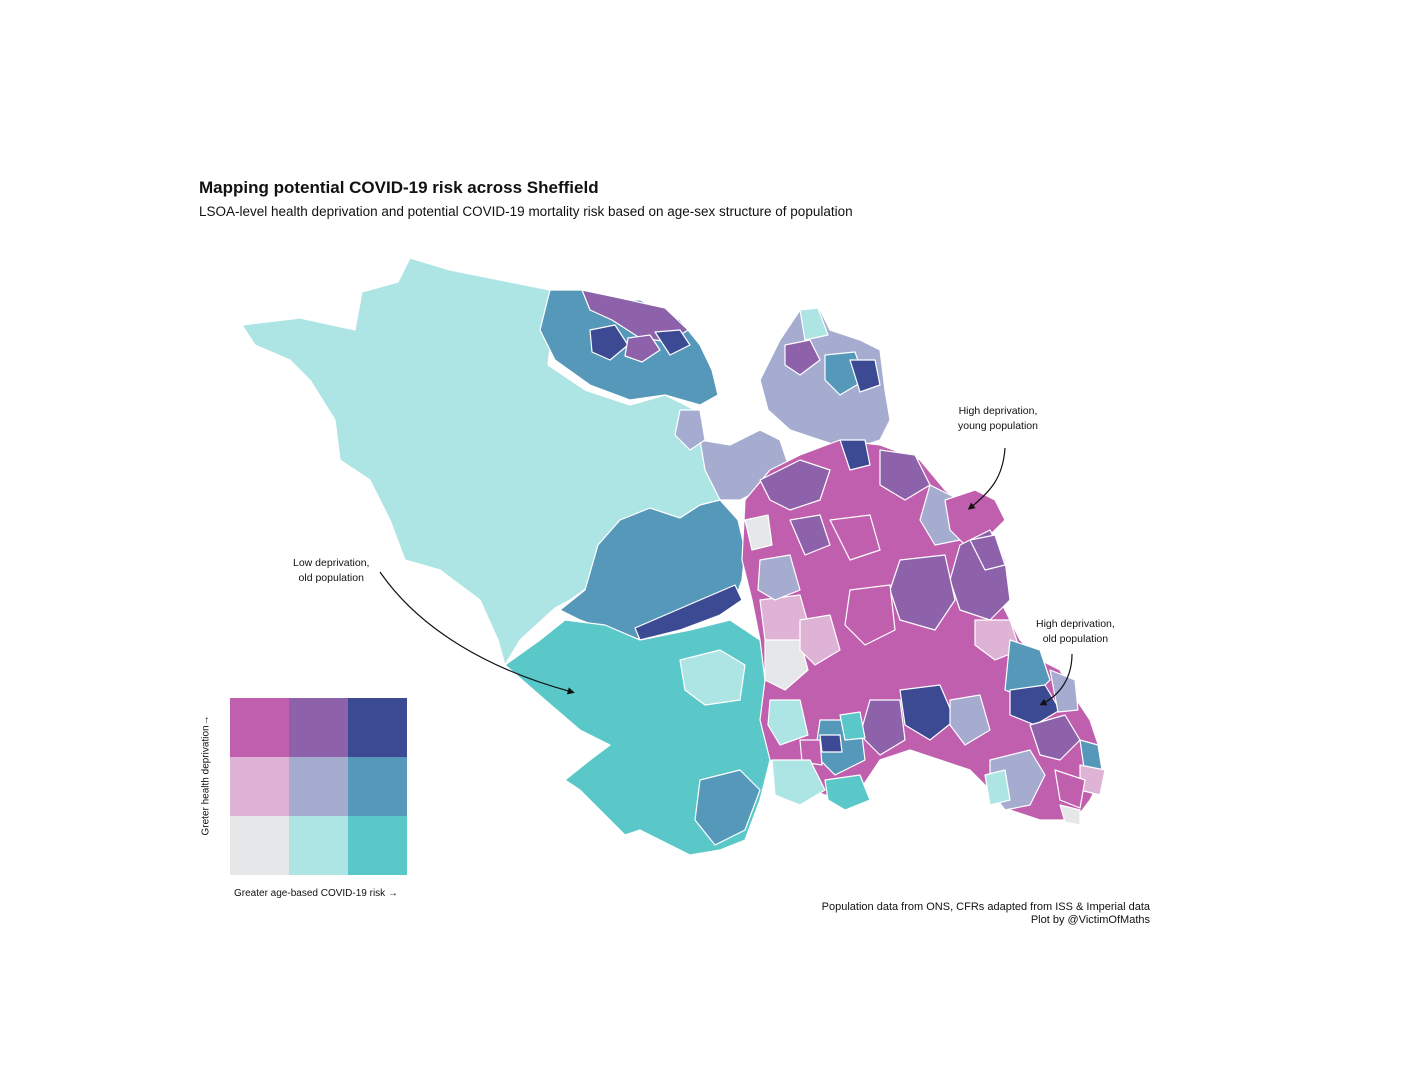 Image resolution: width=1401 pixels, height=1091 pixels. What do you see at coordinates (1090, 920) in the screenshot?
I see `credit-line: Plot by @VictimOfMaths` at bounding box center [1090, 920].